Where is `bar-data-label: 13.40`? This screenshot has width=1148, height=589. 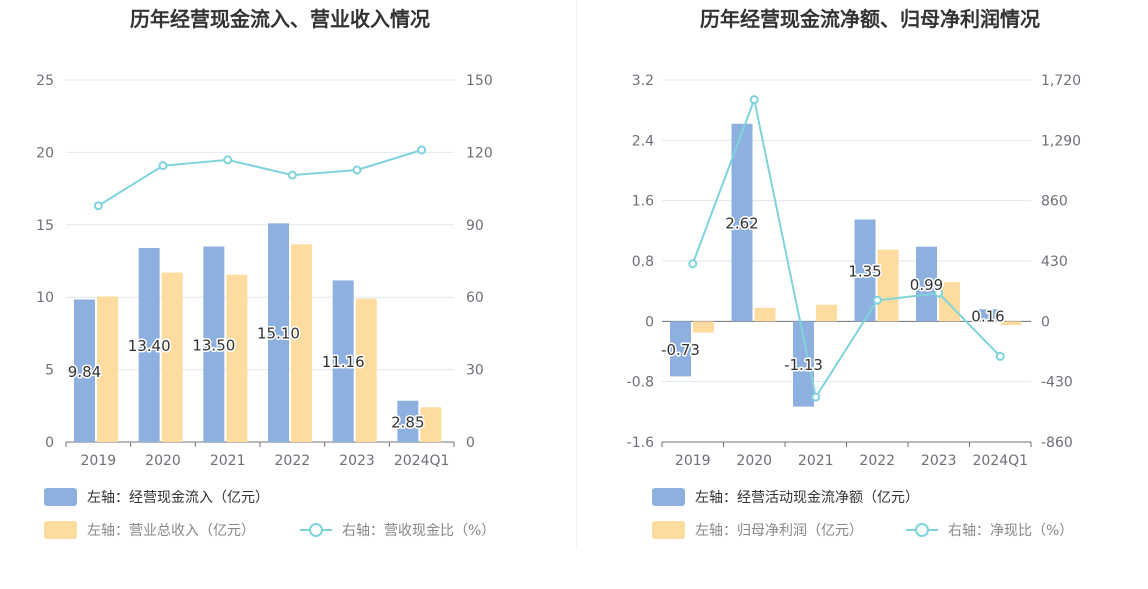 bar-data-label: 13.40 is located at coordinates (149, 346).